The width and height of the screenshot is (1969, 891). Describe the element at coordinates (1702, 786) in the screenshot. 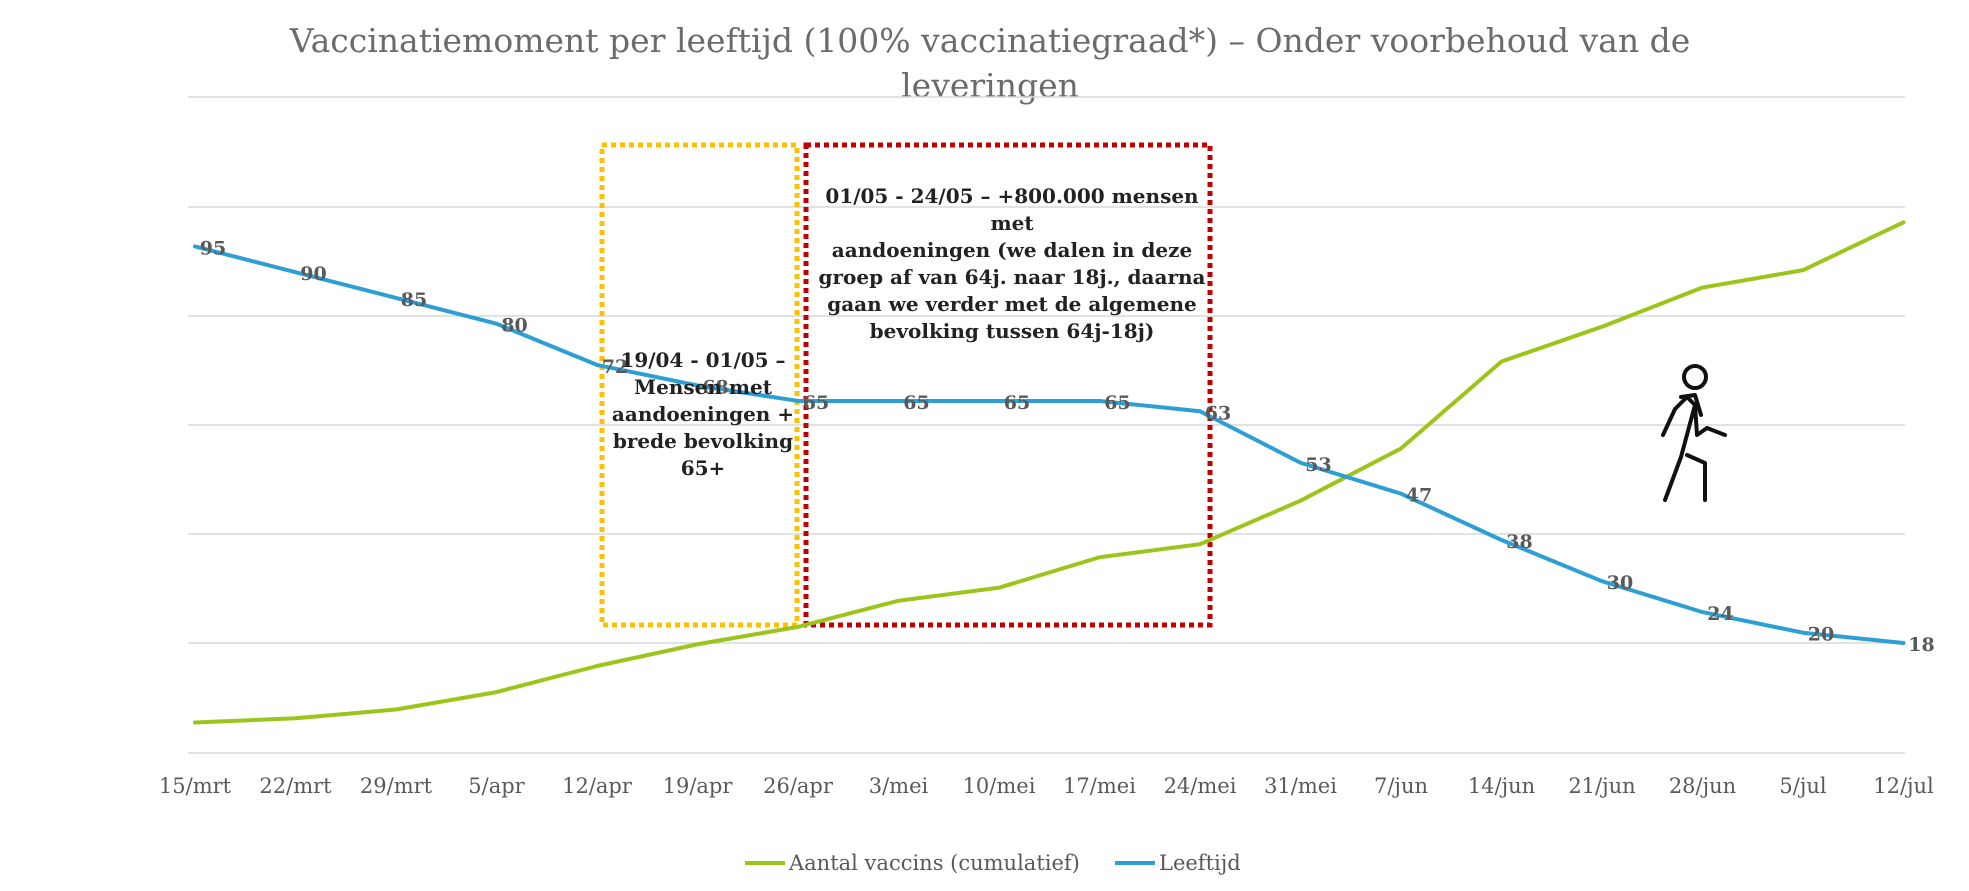

I see `x-tick-label: 28/jun` at that location.